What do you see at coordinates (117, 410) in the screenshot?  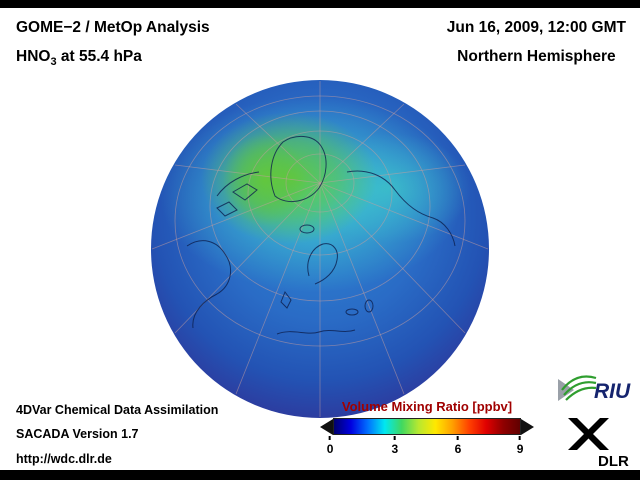 I see `assimilation-label: 4DVar Chemical Data Assimilation` at bounding box center [117, 410].